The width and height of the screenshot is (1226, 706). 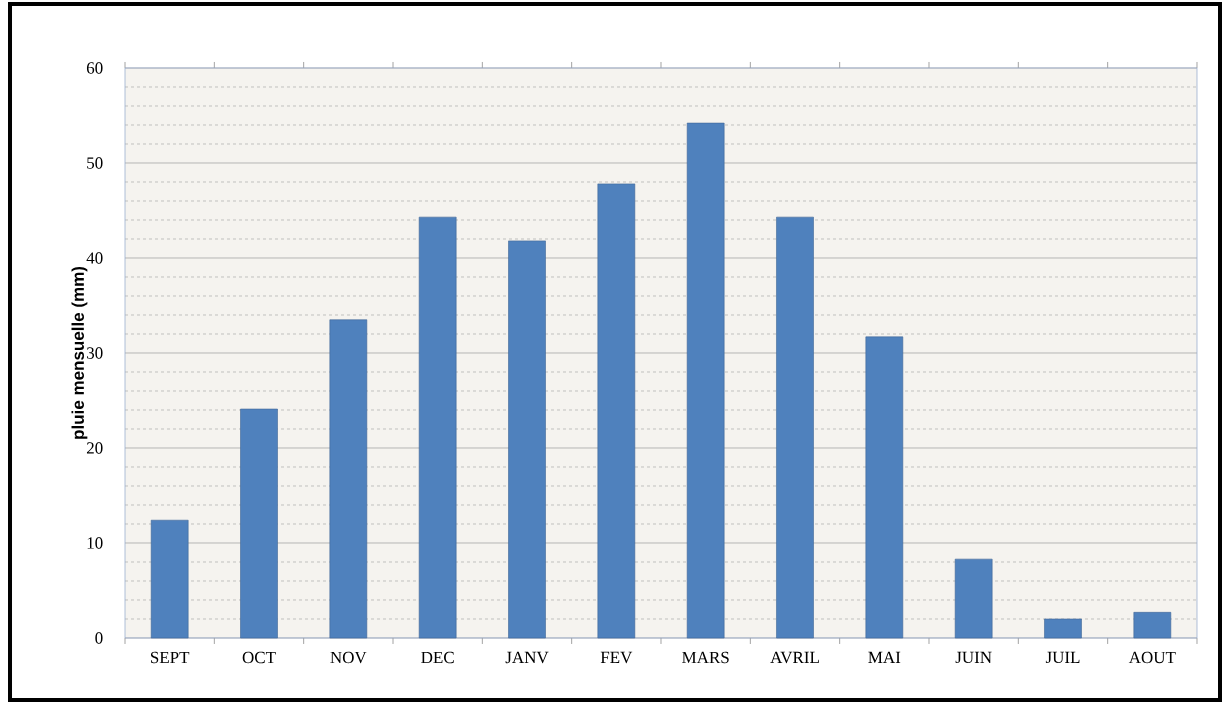 I want to click on x-tick-label: SEPT, so click(x=170, y=657).